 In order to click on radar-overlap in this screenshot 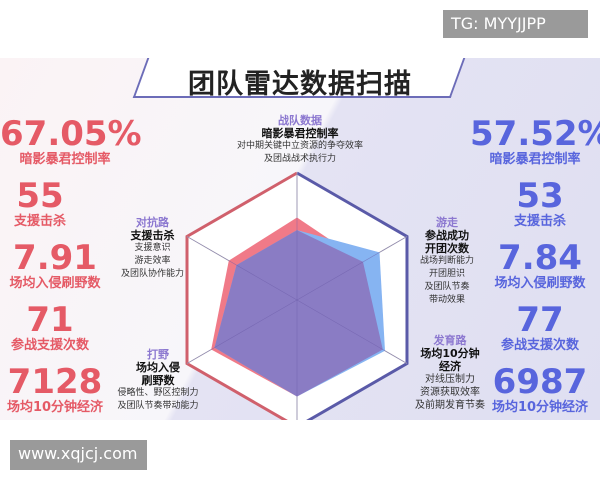, I will do `click(298, 313)`.